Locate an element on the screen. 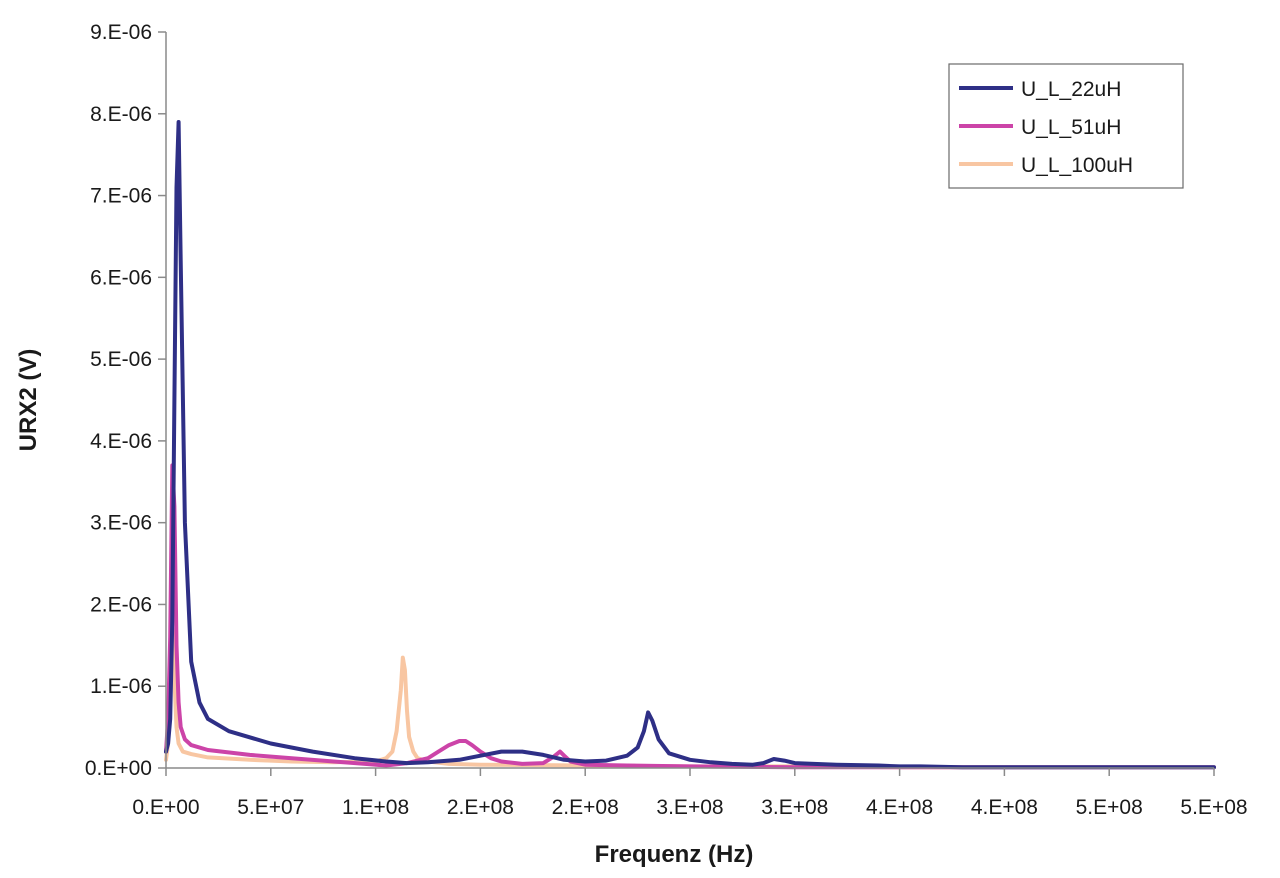 This screenshot has width=1280, height=878. y-tick-label: 4.E-06 is located at coordinates (121, 441).